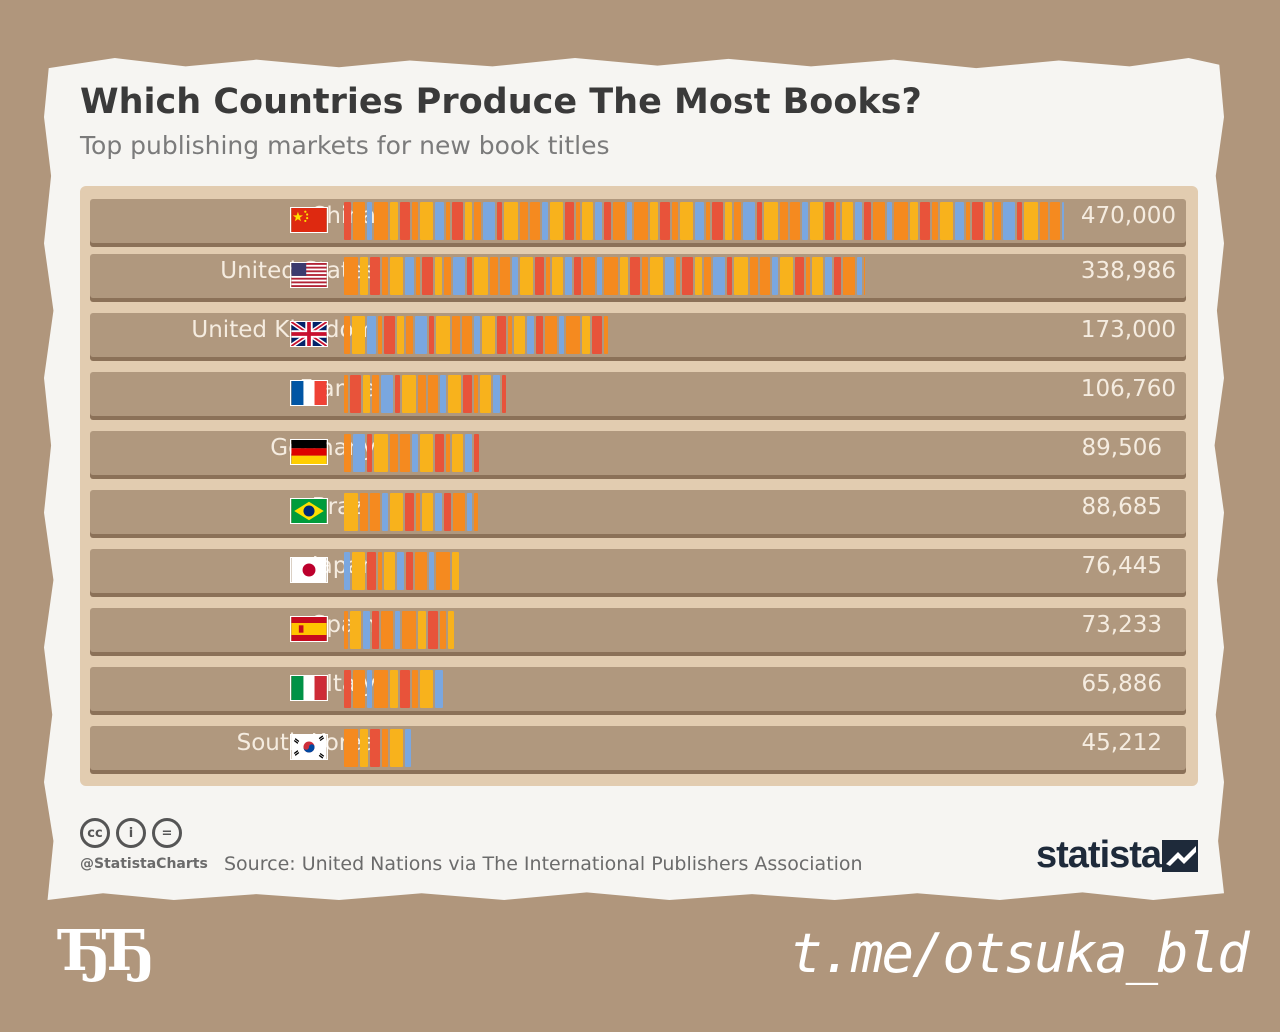 The height and width of the screenshot is (1032, 1280). I want to click on value-label: 470,000, so click(1128, 216).